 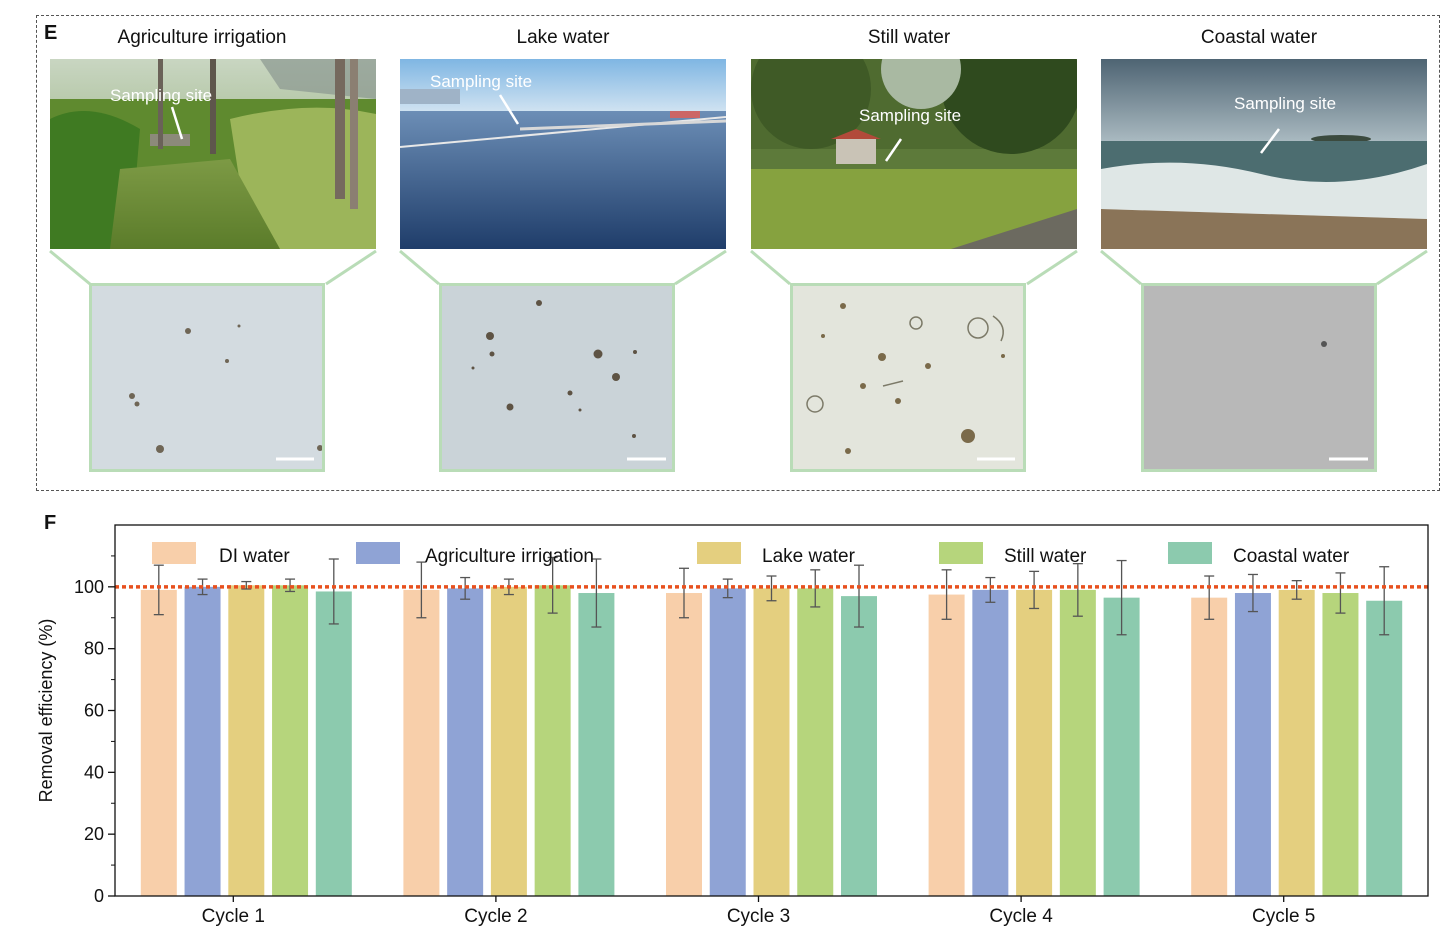 What do you see at coordinates (809, 556) in the screenshot?
I see `legend-label: Lake water` at bounding box center [809, 556].